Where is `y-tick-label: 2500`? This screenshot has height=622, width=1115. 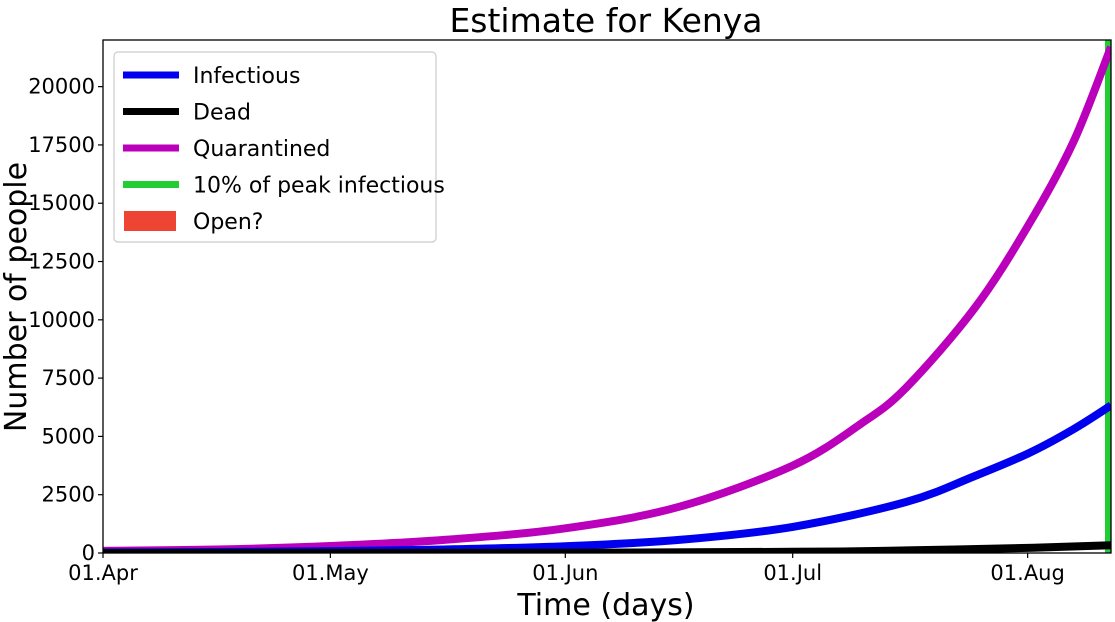 y-tick-label: 2500 is located at coordinates (68, 495).